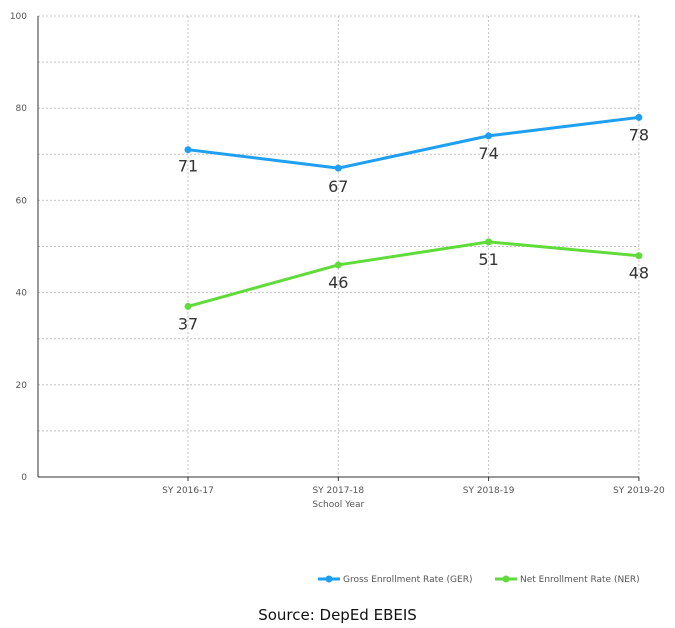  What do you see at coordinates (639, 134) in the screenshot?
I see `data-label: 78` at bounding box center [639, 134].